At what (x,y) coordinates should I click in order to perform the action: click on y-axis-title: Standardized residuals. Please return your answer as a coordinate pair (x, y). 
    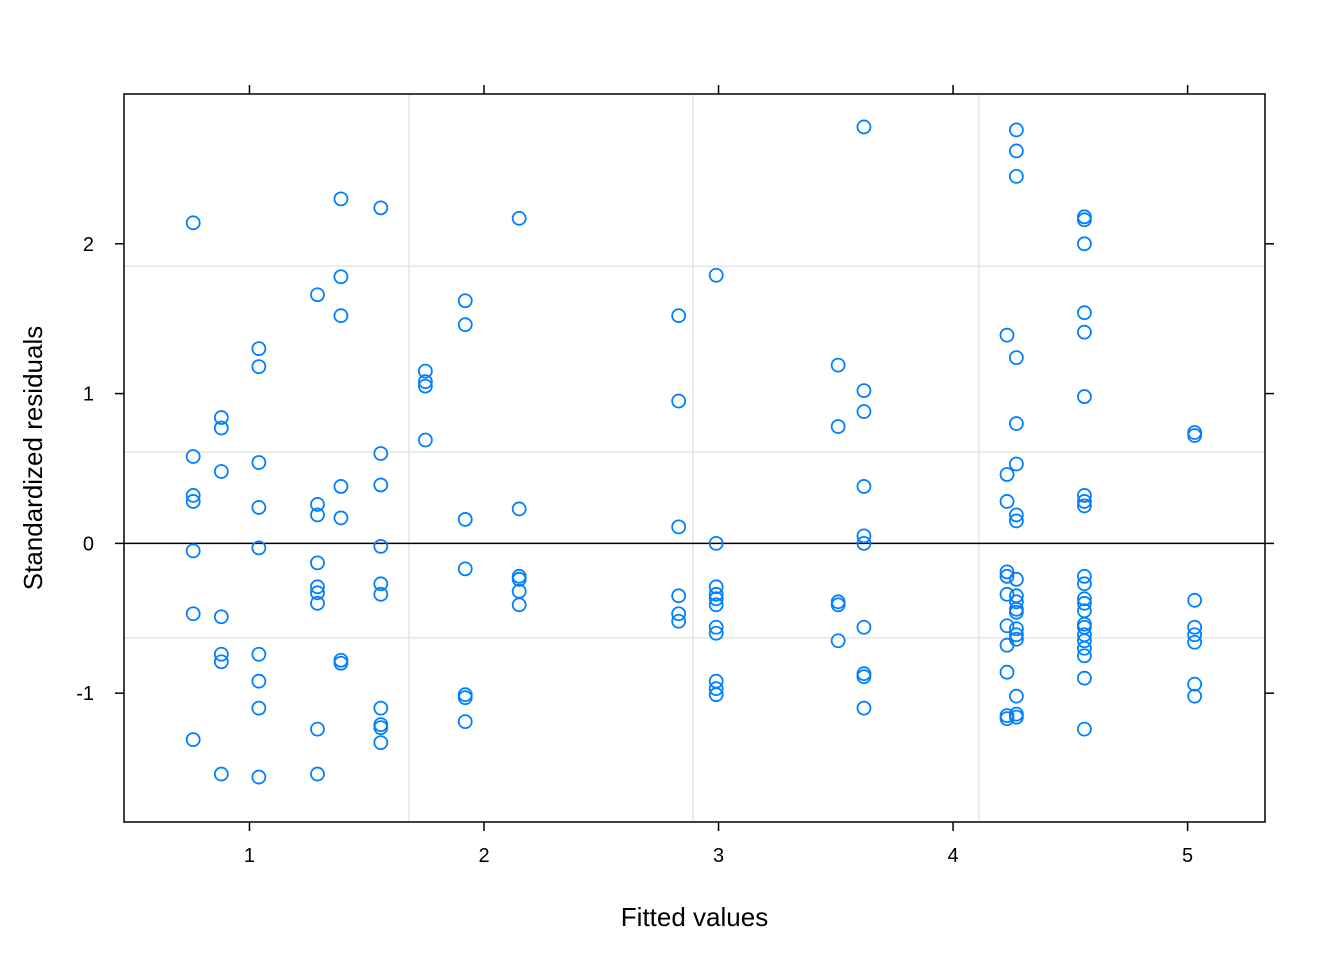
    Looking at the image, I should click on (33, 458).